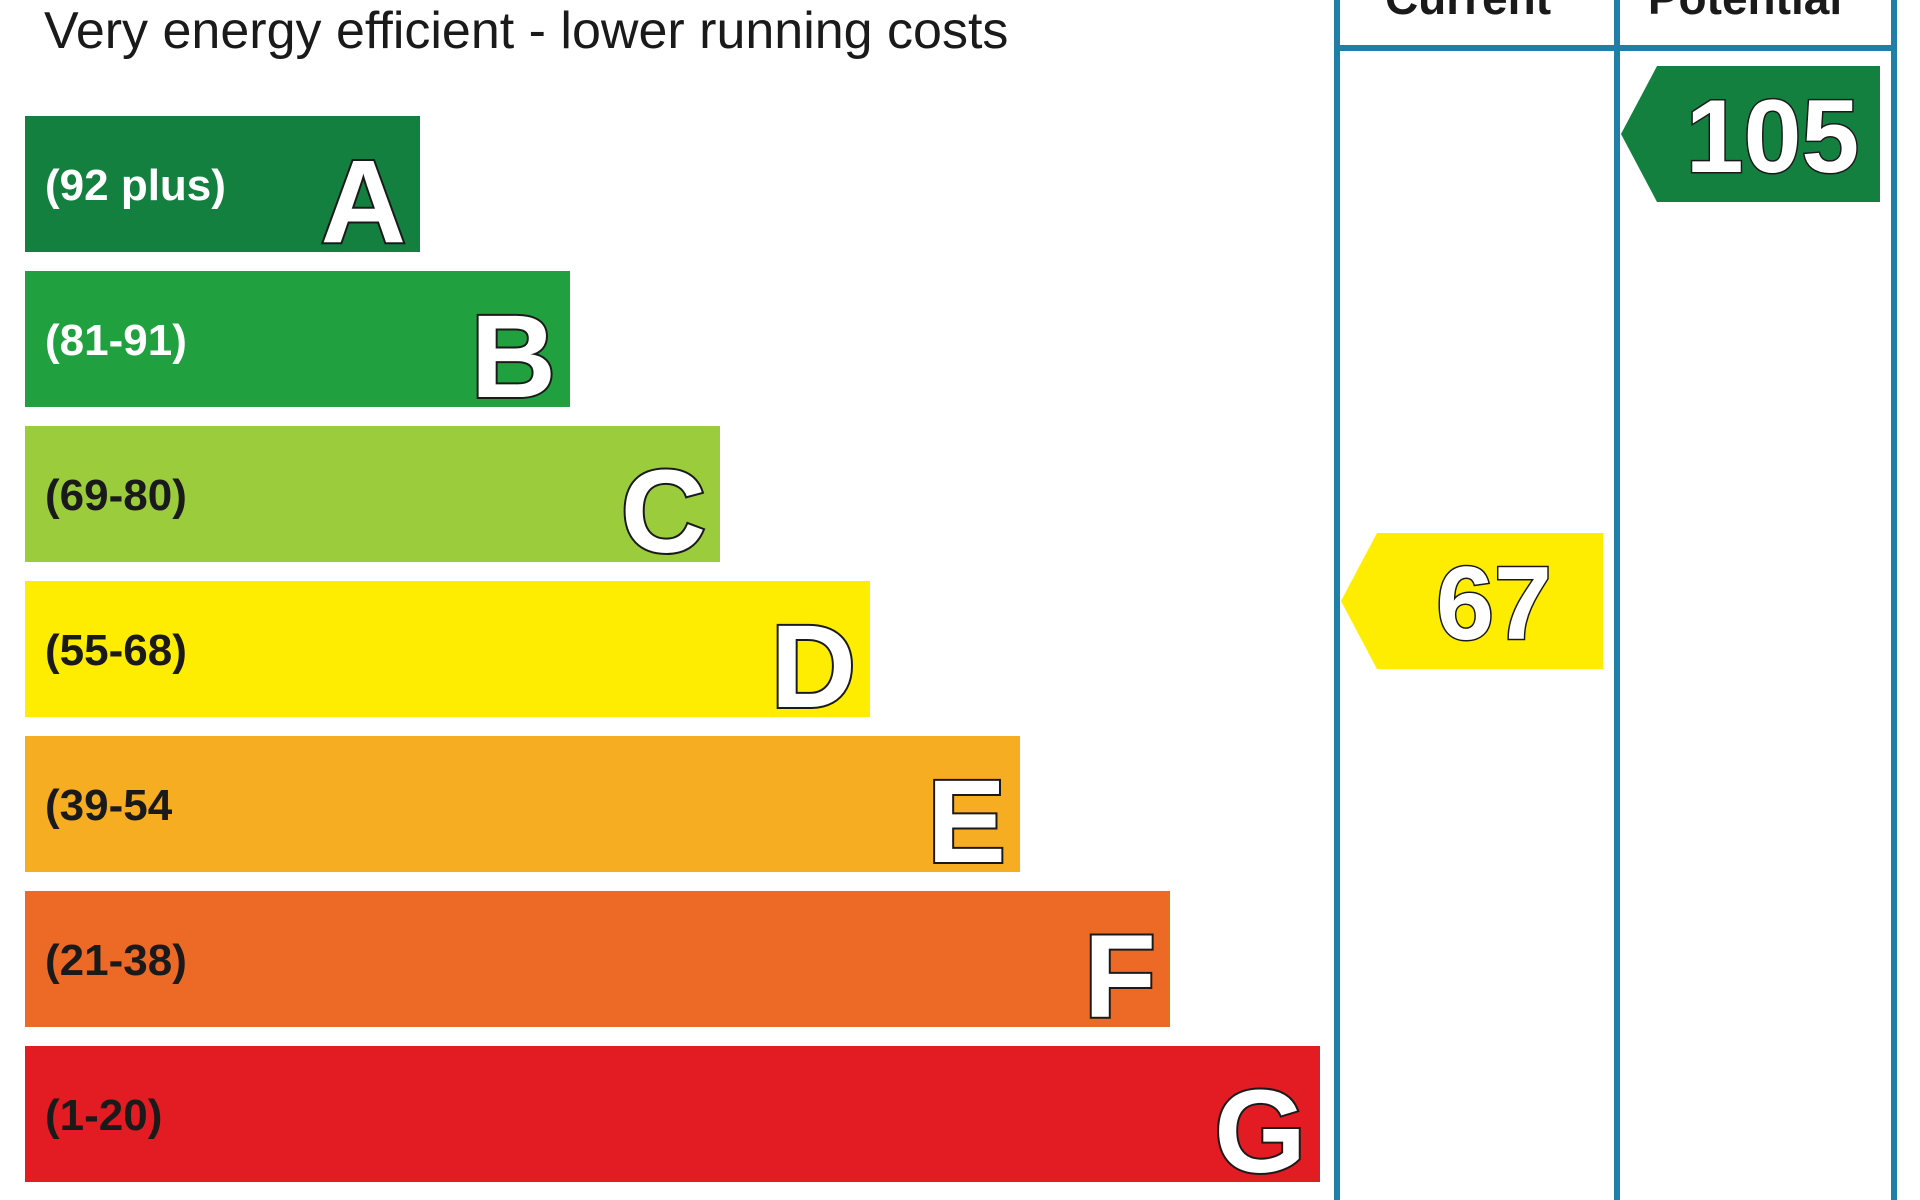 The height and width of the screenshot is (1200, 1920). What do you see at coordinates (109, 805) in the screenshot?
I see `band-range-e: (39-54` at bounding box center [109, 805].